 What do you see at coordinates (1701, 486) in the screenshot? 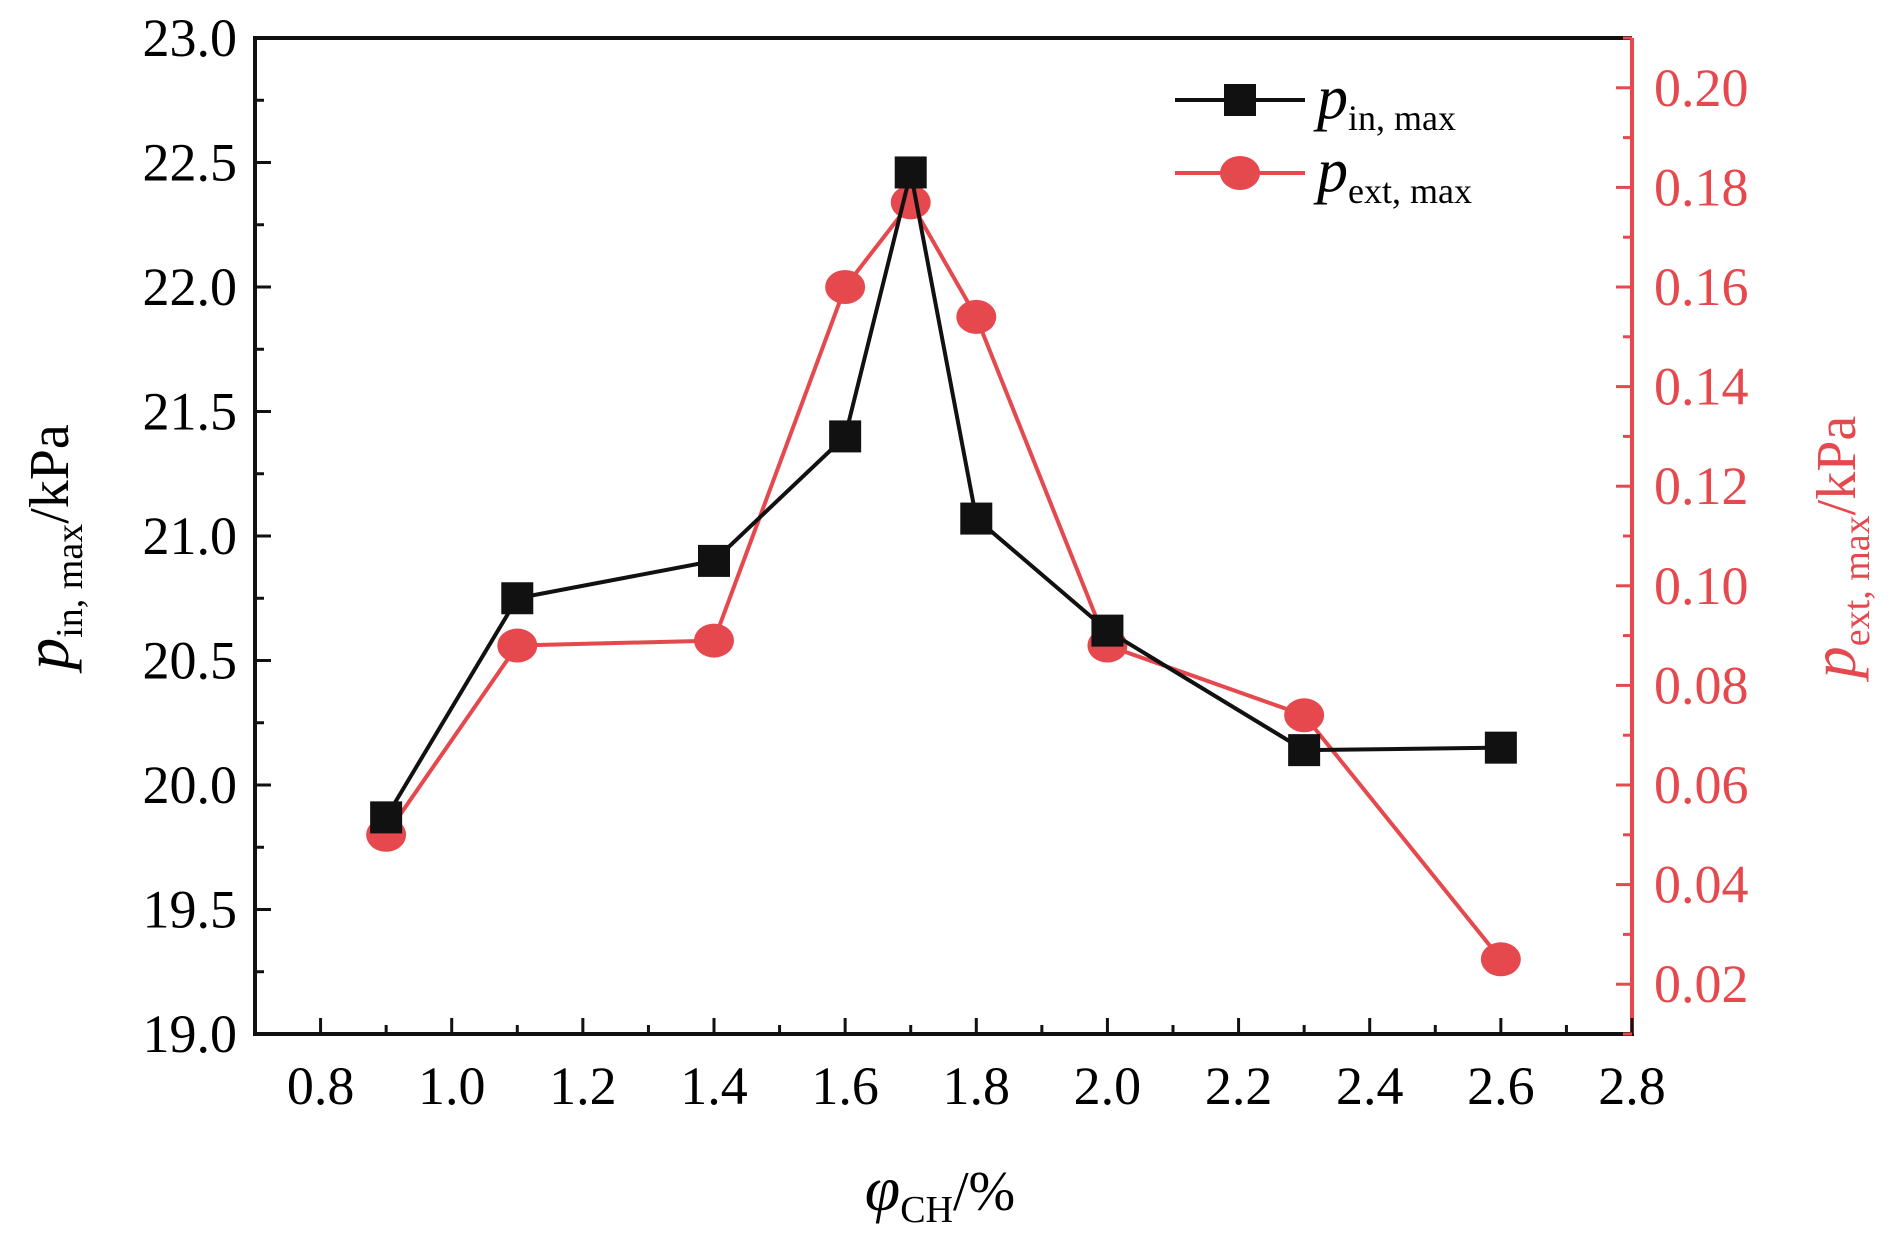
I see `y-right-tick-label: 0.12` at bounding box center [1701, 486].